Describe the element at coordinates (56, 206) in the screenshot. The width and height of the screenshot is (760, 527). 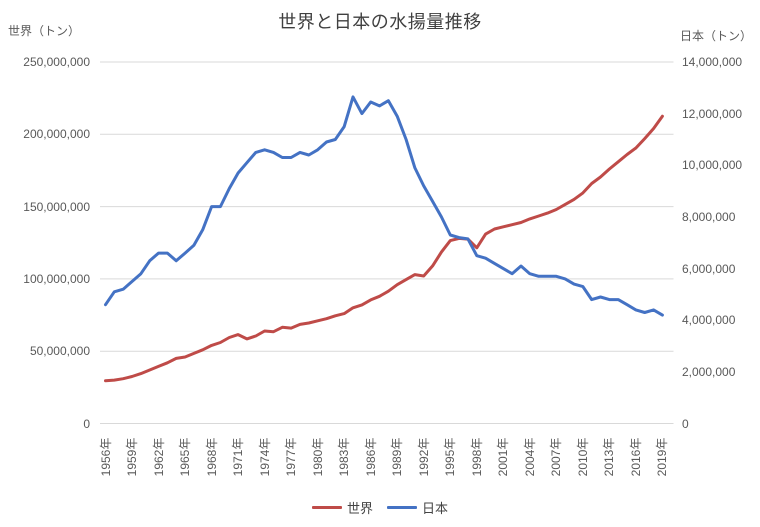
I see `left-axis-tick: 150,000,000` at that location.